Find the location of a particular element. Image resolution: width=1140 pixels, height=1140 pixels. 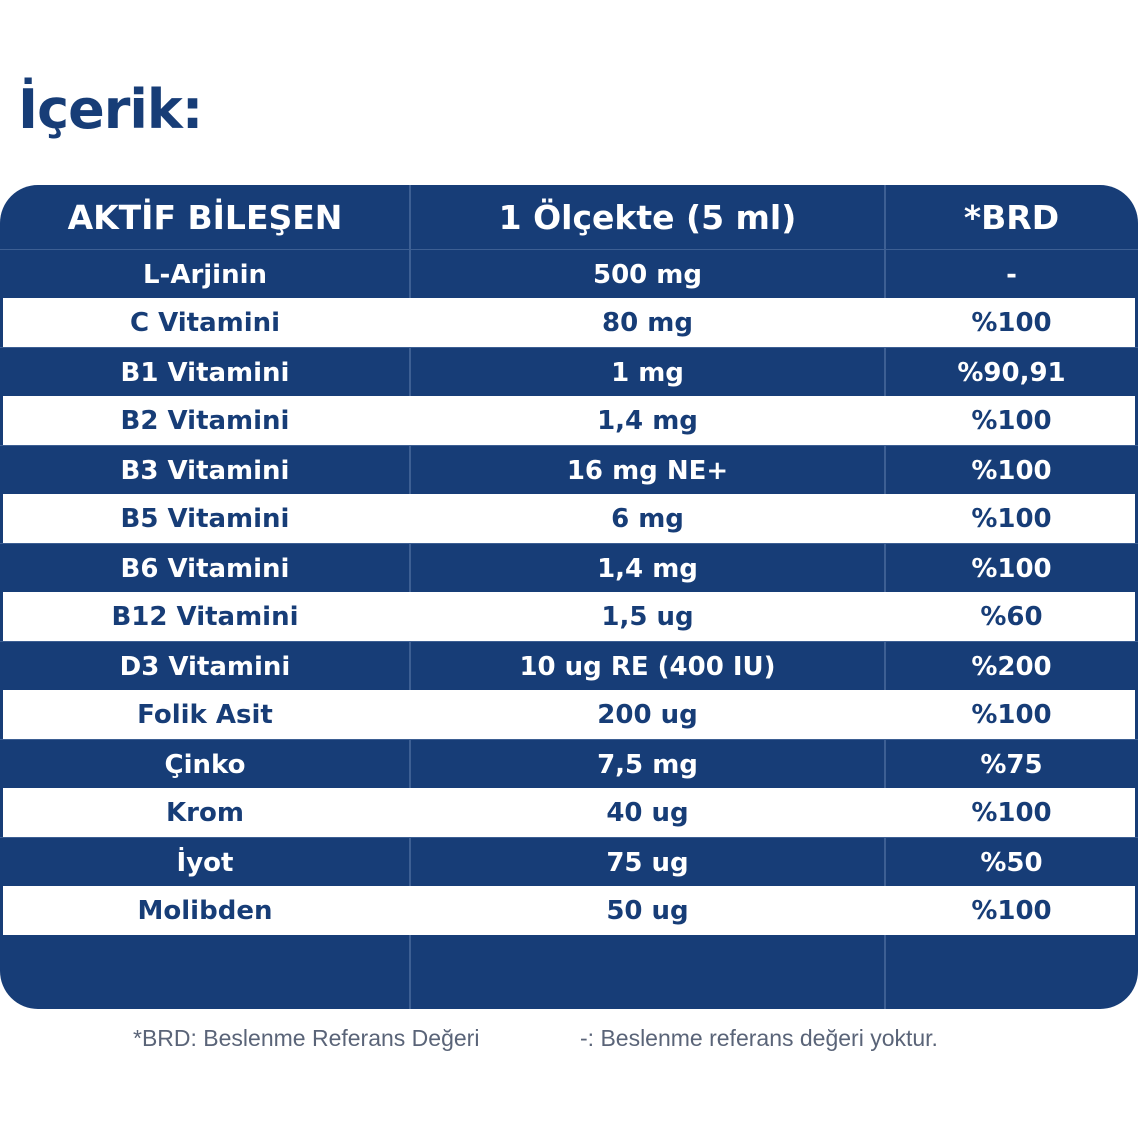

ingredient-name: B5 Vitamini is located at coordinates (205, 518).